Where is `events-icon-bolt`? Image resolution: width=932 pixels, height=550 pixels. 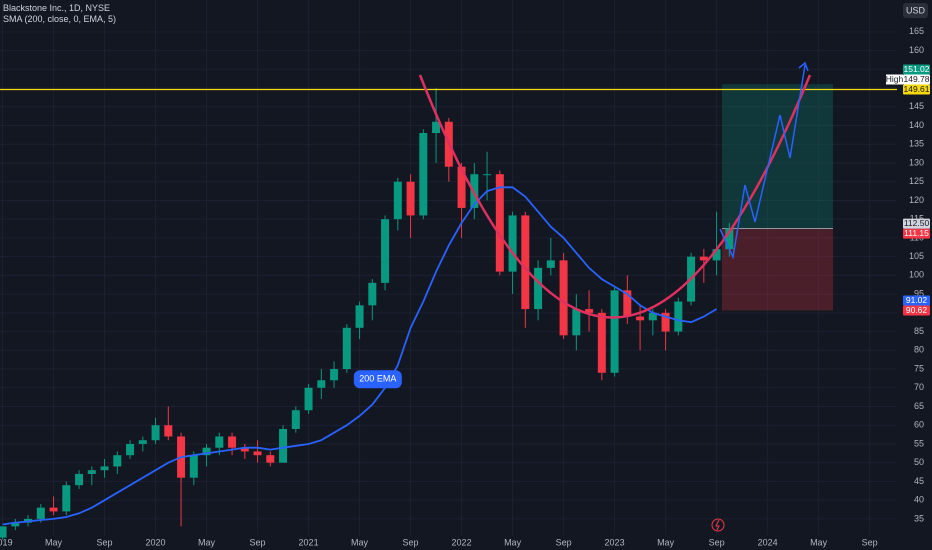 events-icon-bolt is located at coordinates (717, 525).